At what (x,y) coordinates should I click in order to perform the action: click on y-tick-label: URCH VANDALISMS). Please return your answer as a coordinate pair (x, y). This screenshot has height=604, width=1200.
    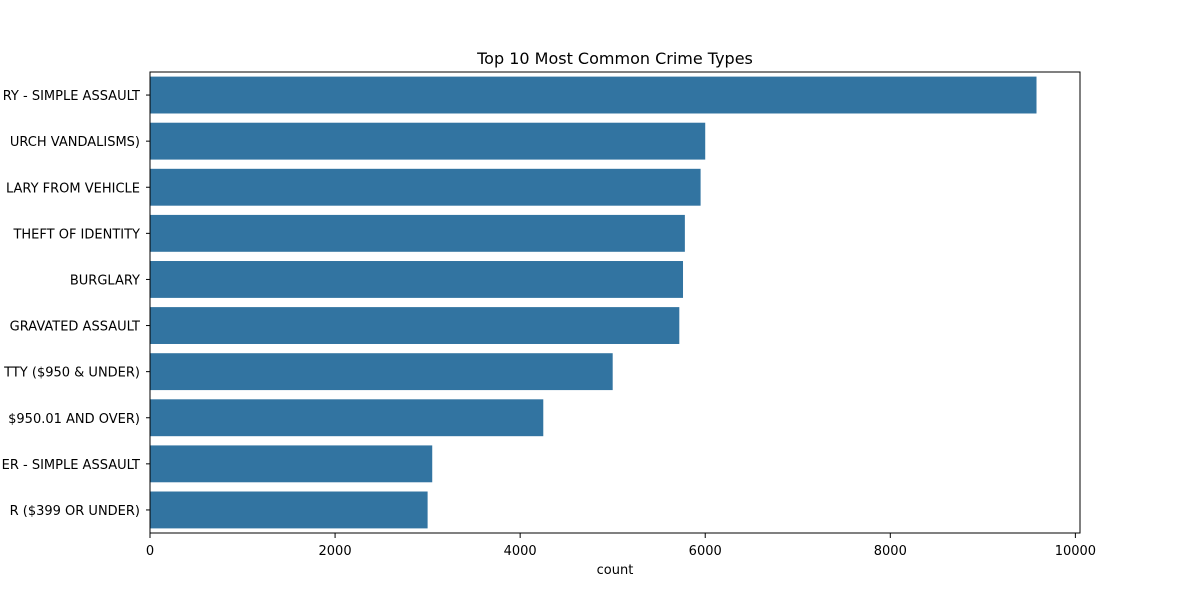
    Looking at the image, I should click on (75, 142).